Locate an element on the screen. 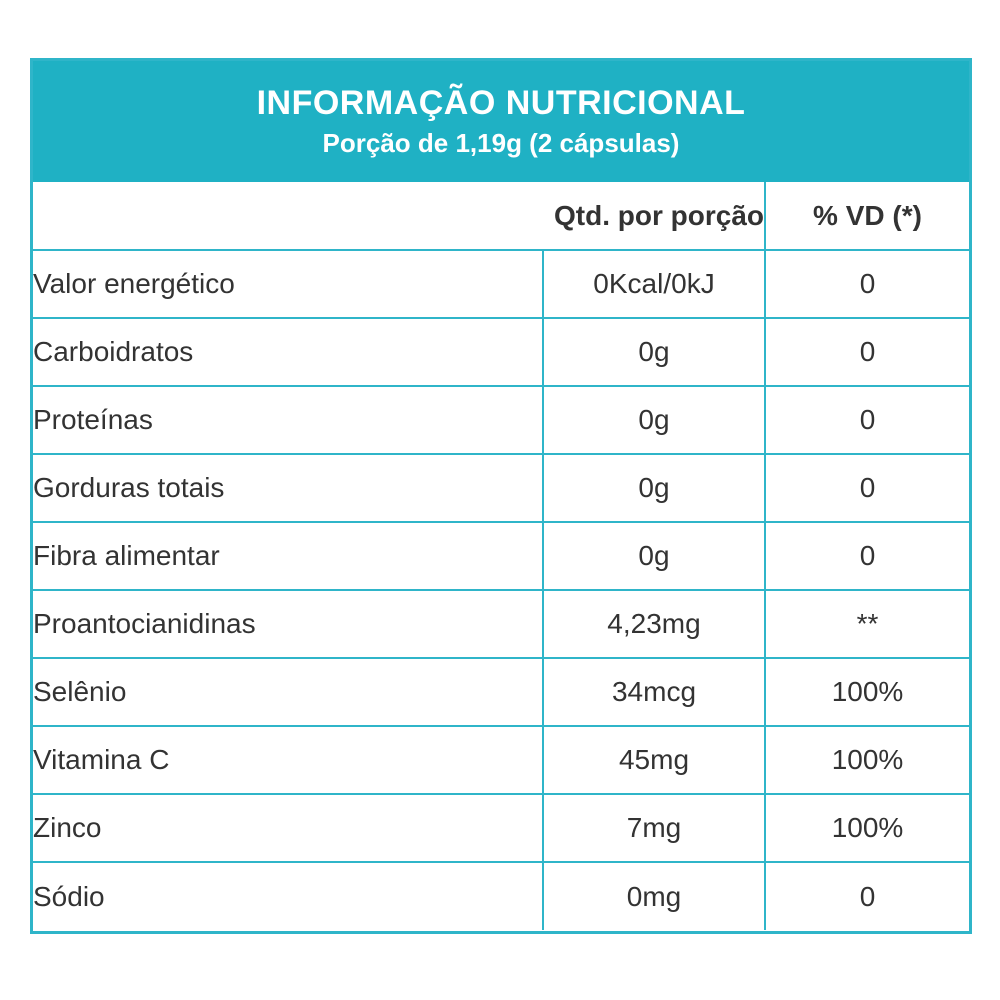 Image resolution: width=1000 pixels, height=1000 pixels. table-row: Valor energético 0Kcal/0kJ 0 is located at coordinates (501, 283).